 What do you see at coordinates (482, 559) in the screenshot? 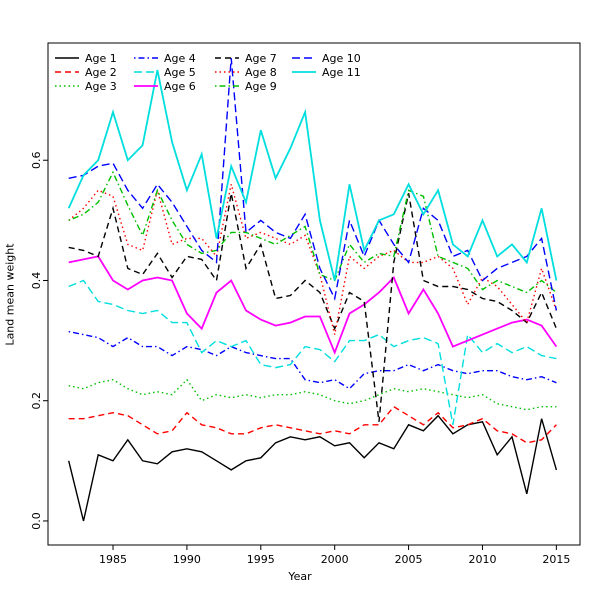
I see `x-tick-label: 2010` at bounding box center [482, 559].